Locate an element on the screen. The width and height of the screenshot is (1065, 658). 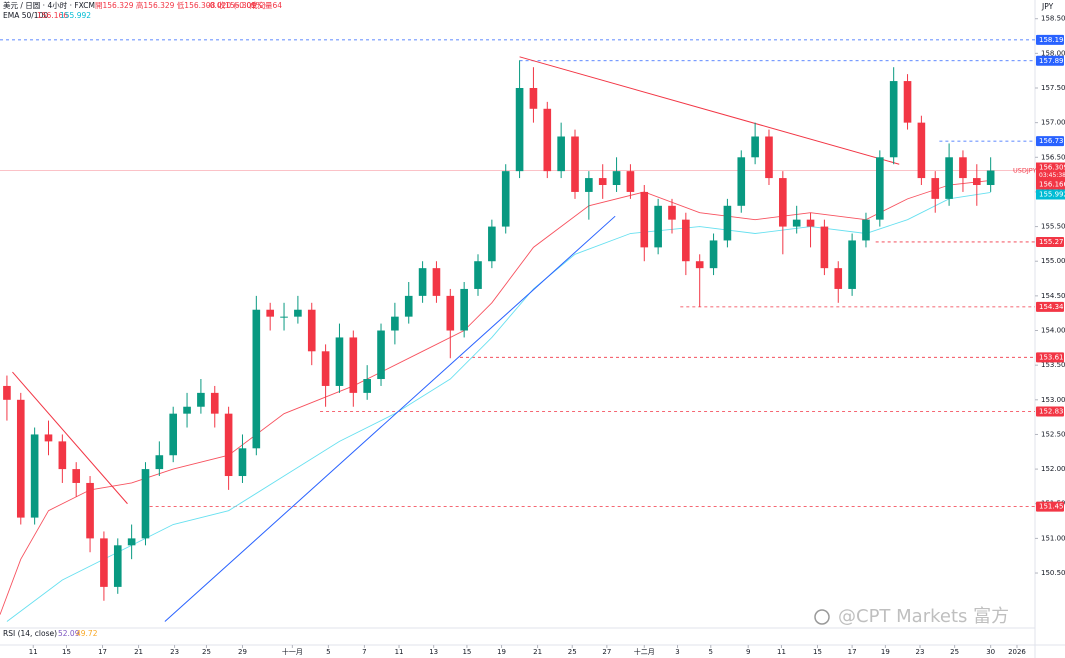
x-tick-label: 13 is located at coordinates (433, 652).